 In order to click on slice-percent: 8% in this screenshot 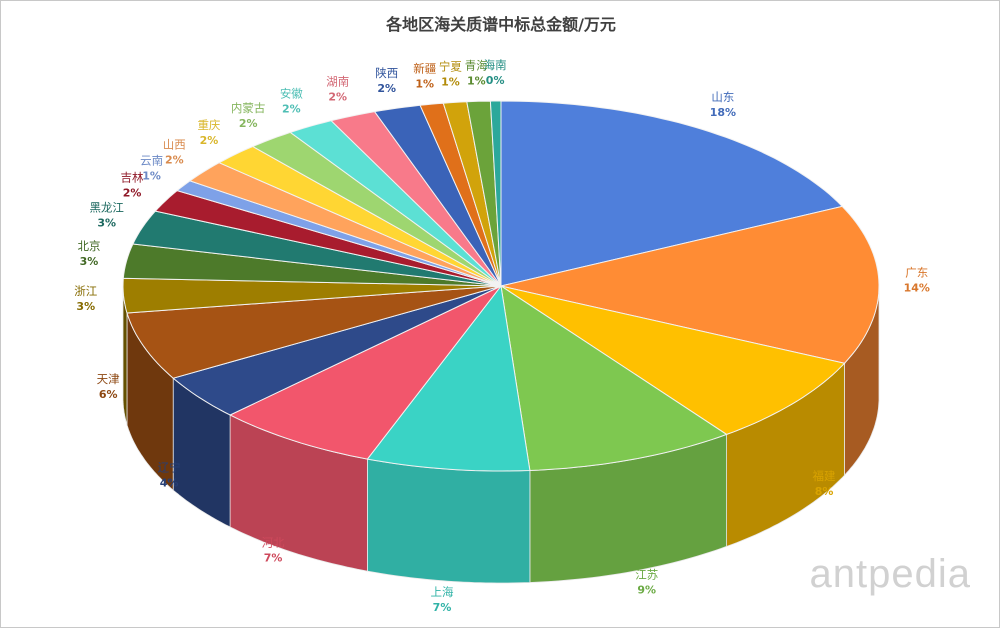, I will do `click(824, 491)`.